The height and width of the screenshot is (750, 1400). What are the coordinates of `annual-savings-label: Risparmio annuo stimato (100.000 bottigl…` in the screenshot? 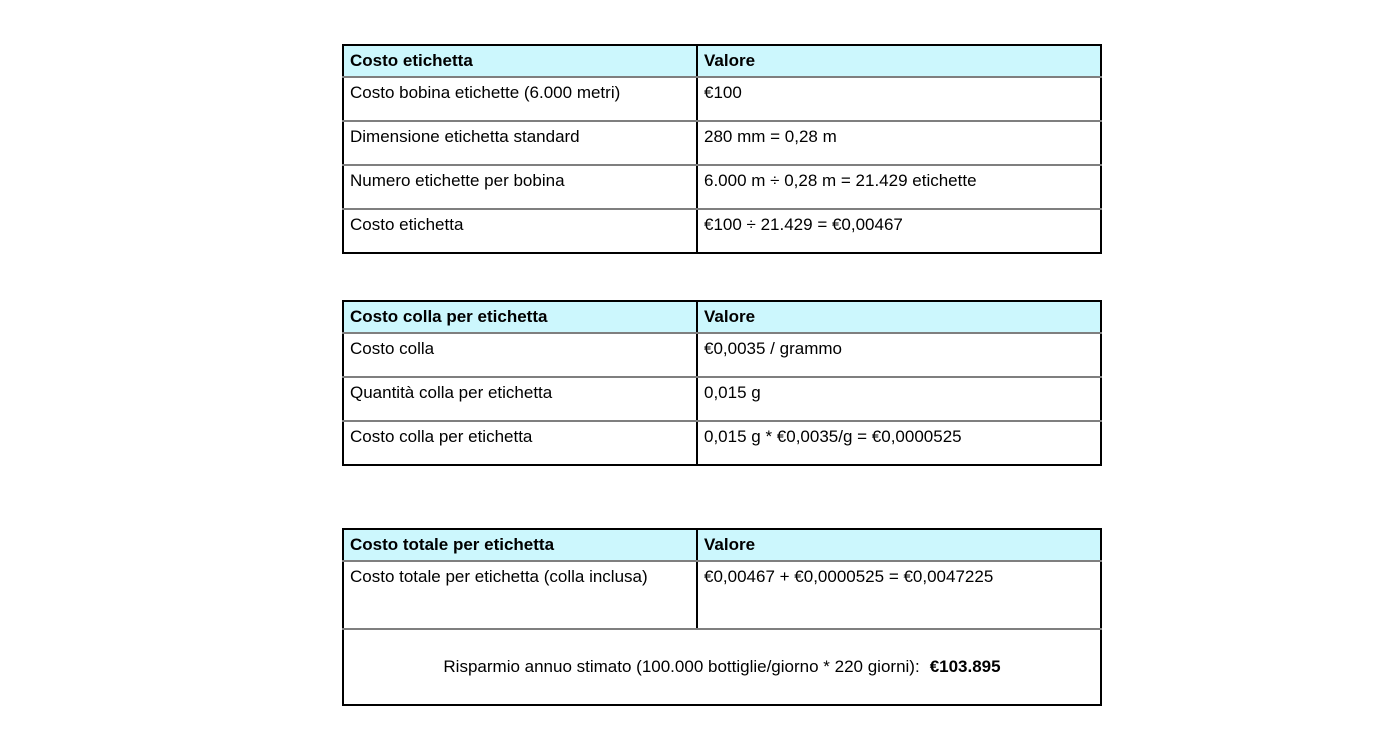 It's located at (681, 666).